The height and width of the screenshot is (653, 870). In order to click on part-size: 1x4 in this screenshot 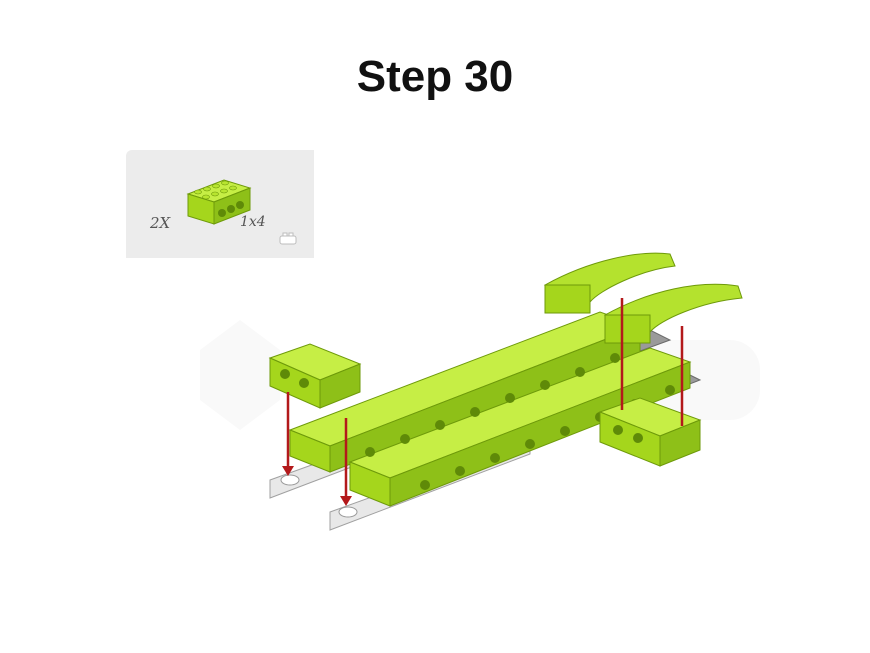, I will do `click(253, 222)`.